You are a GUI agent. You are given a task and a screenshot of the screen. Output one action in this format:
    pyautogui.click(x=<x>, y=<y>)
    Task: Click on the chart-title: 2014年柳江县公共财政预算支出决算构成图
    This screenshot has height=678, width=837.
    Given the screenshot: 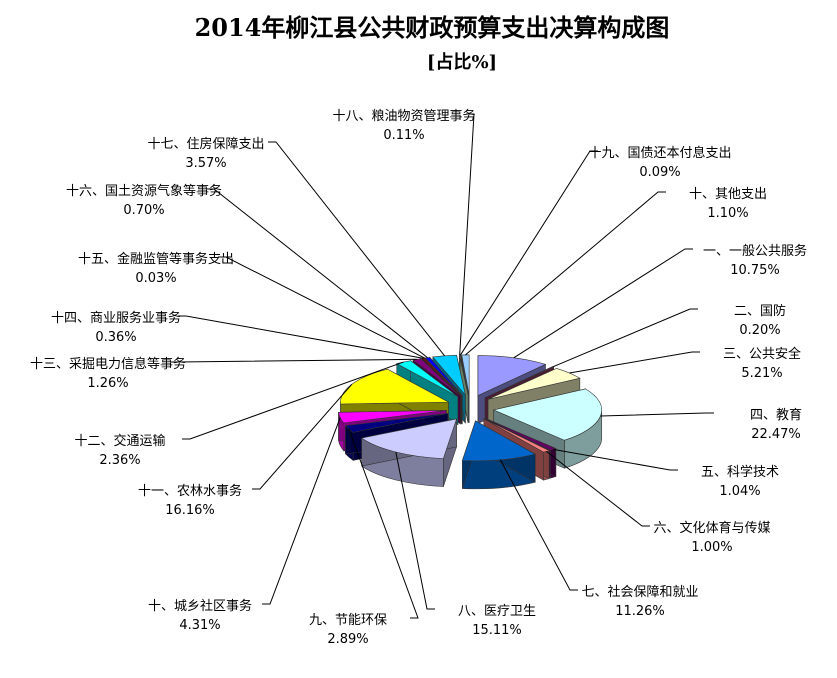 What is the action you would take?
    pyautogui.click(x=432, y=27)
    